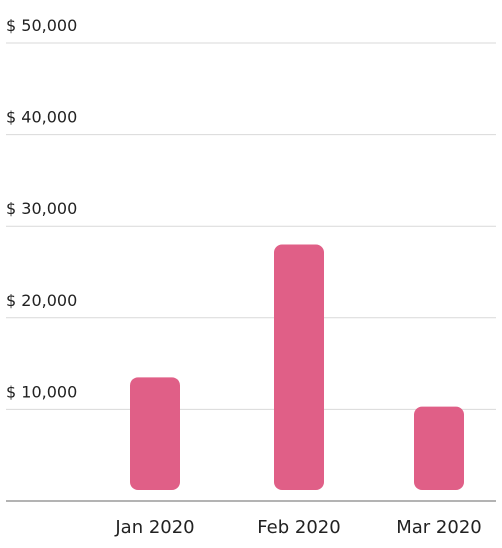 The width and height of the screenshot is (502, 548). What do you see at coordinates (154, 527) in the screenshot?
I see `x-category-label: Jan 2020` at bounding box center [154, 527].